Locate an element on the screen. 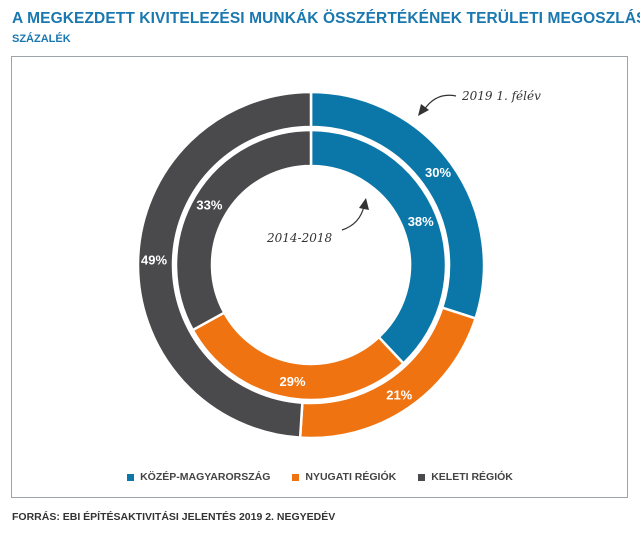  outer-ring-label-1: 30% is located at coordinates (438, 172).